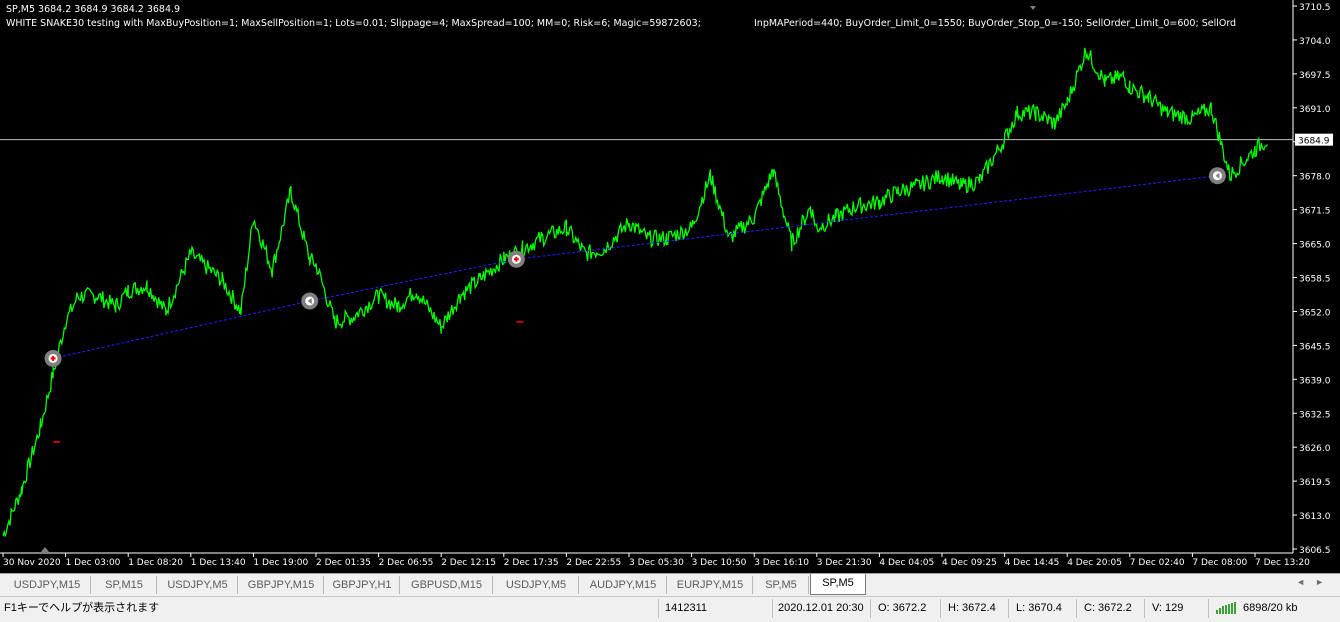 The image size is (1340, 622). Describe the element at coordinates (1315, 246) in the screenshot. I see `y-tick-label: 3665.0` at that location.